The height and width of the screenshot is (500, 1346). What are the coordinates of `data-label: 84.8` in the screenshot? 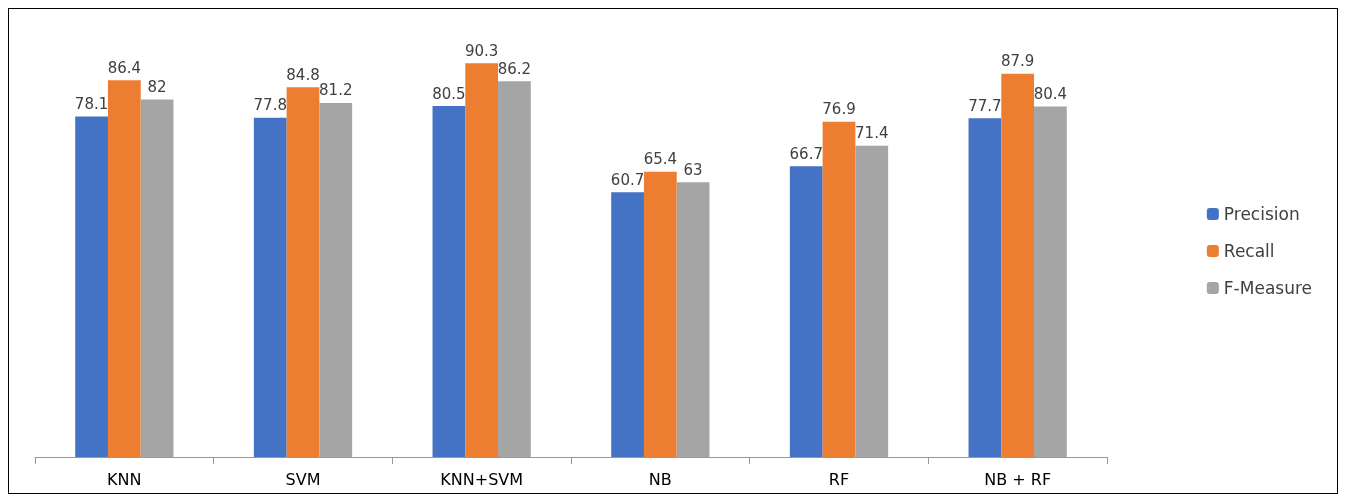 It's located at (303, 74).